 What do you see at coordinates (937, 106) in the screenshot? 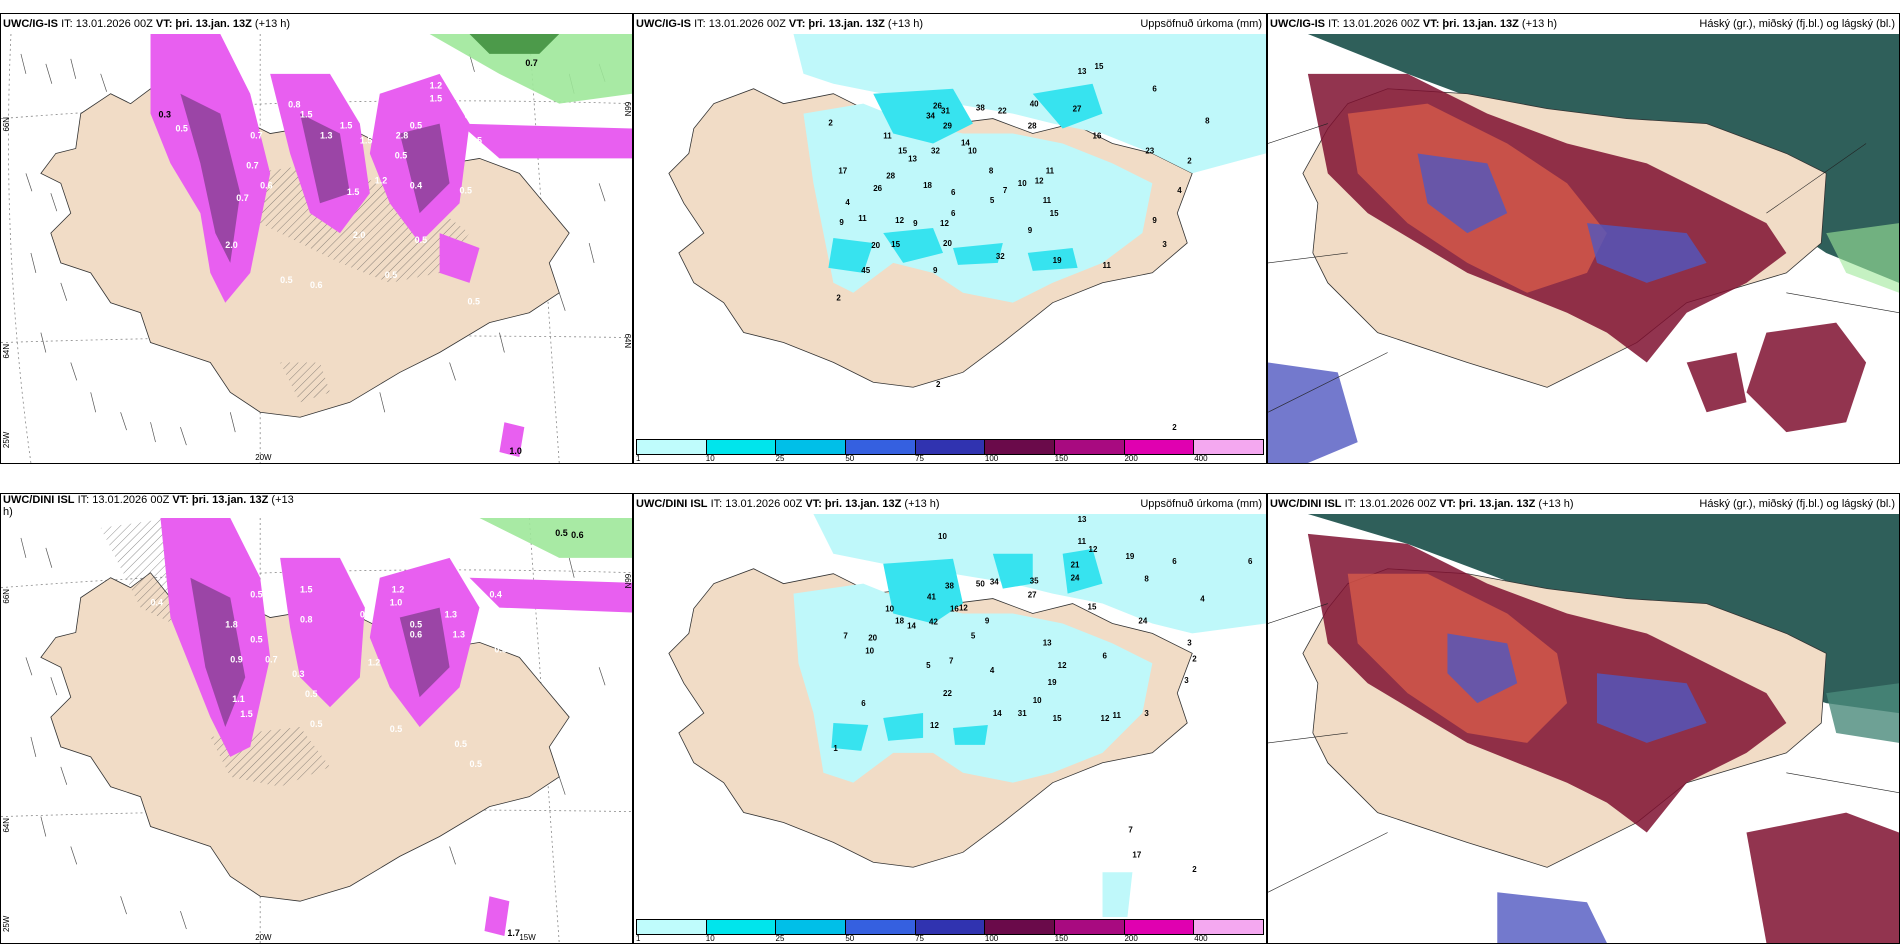
I see `svg-text: 26` at bounding box center [937, 106].